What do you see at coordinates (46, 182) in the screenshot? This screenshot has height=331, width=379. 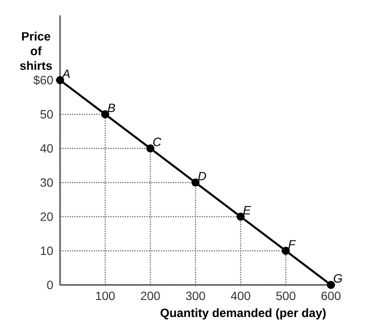 I see `y-tick-label: 30` at bounding box center [46, 182].